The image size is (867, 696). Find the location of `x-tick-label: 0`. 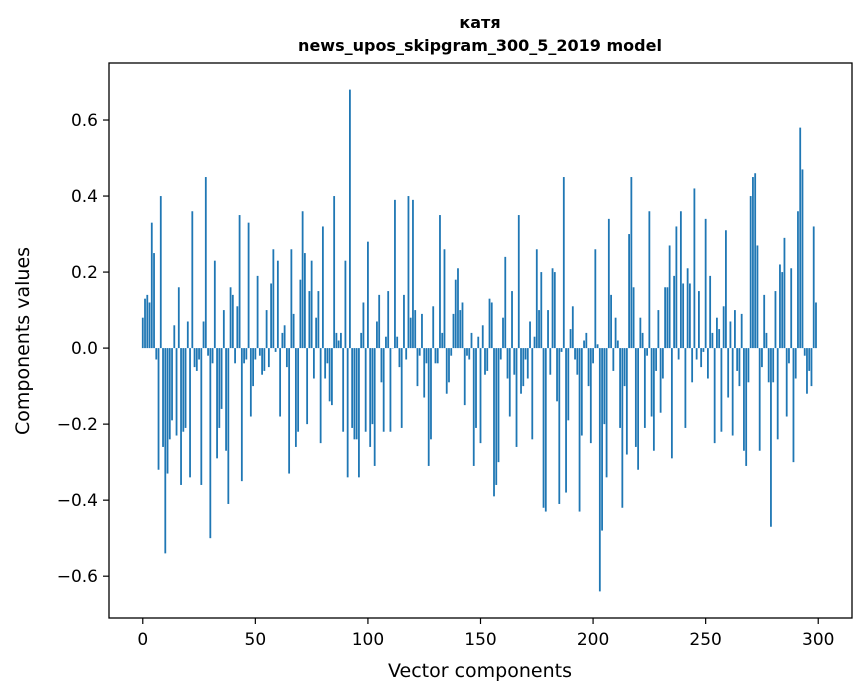

x-tick-label: 0 is located at coordinates (142, 640).